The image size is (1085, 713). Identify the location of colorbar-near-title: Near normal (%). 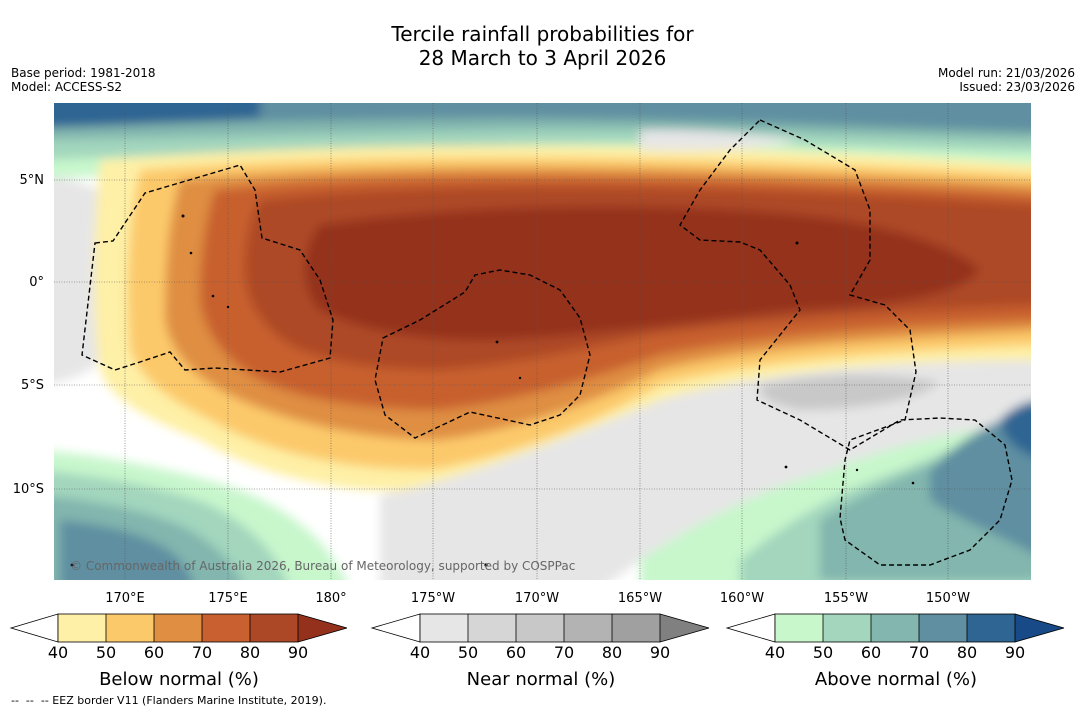
(541, 679).